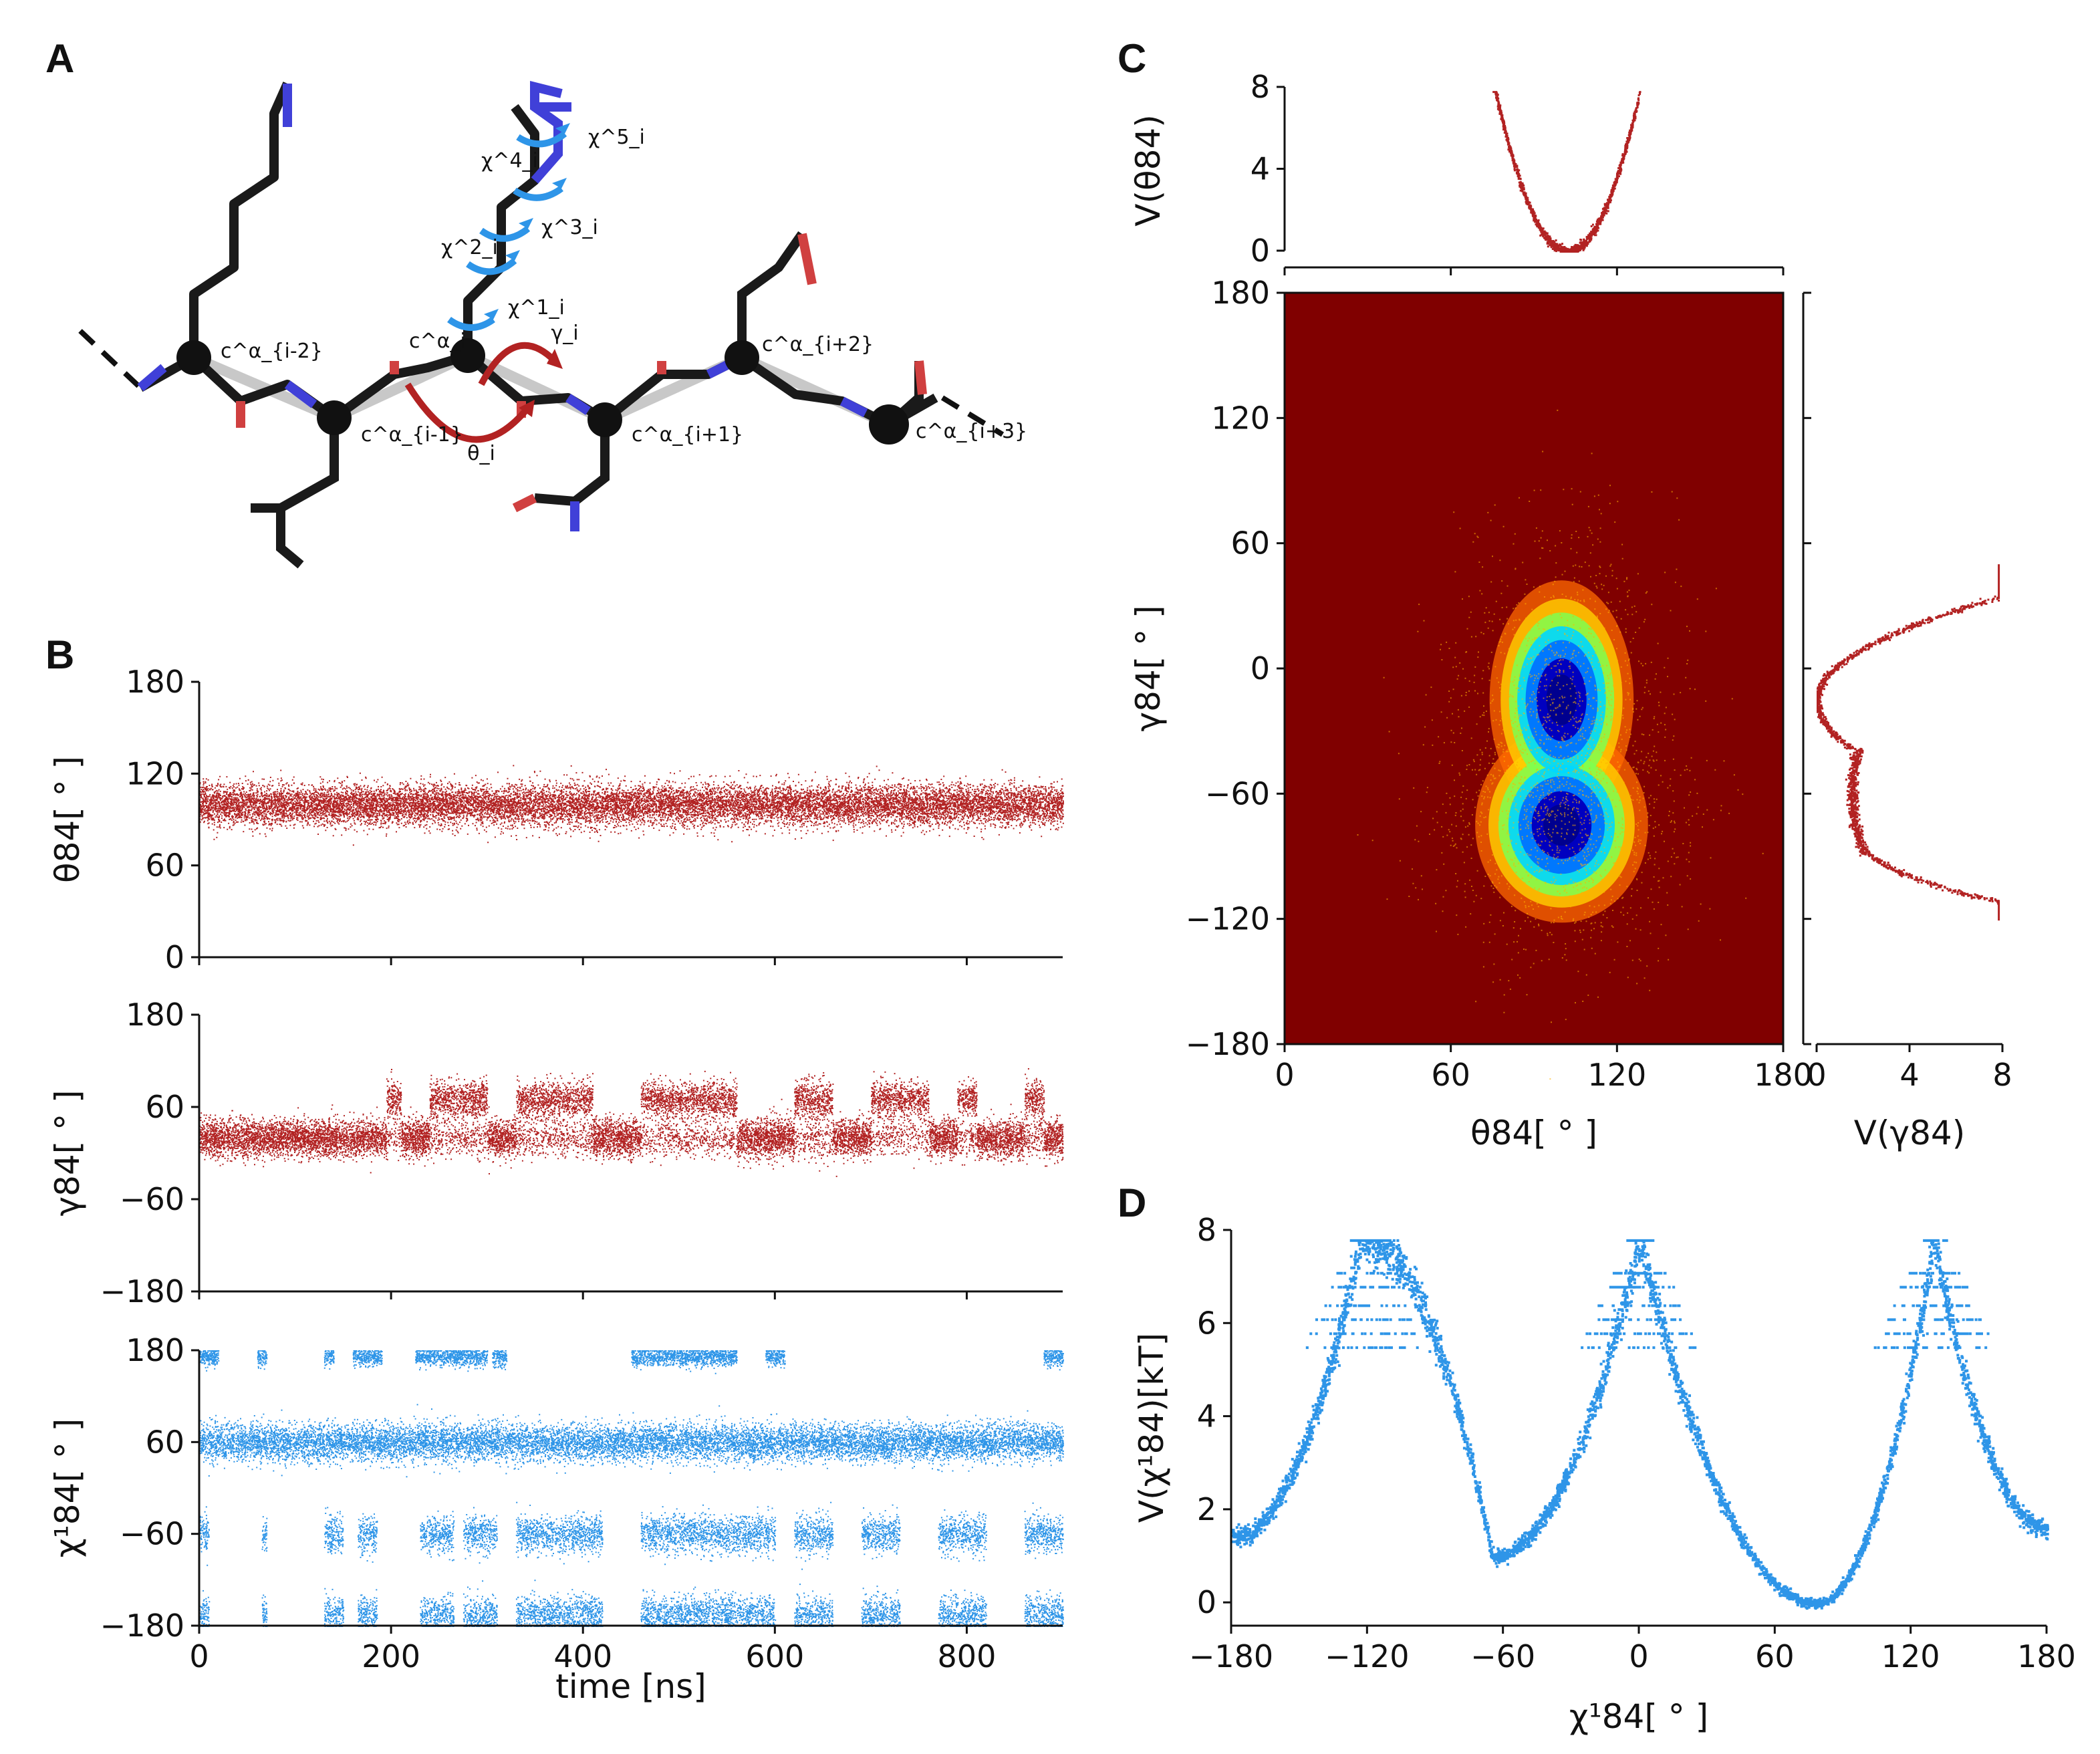 Image resolution: width=2100 pixels, height=1754 pixels. Describe the element at coordinates (437, 341) in the screenshot. I see `calpha-label: c^α_i` at that location.